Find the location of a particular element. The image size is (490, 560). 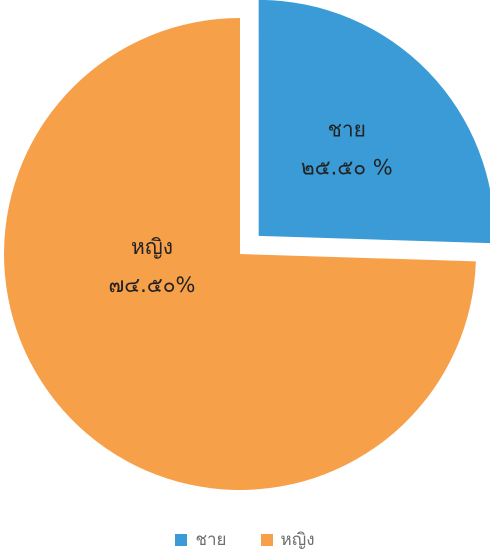

data-label-female-name: หญิง is located at coordinates (152, 247).